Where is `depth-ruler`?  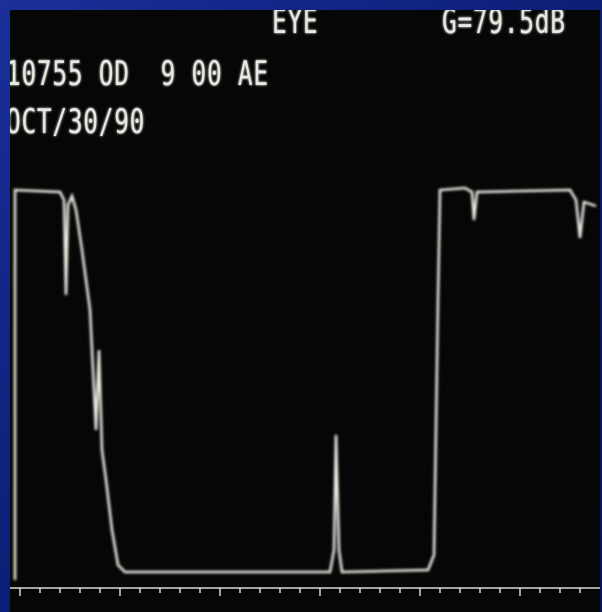
depth-ruler is located at coordinates (305, 591).